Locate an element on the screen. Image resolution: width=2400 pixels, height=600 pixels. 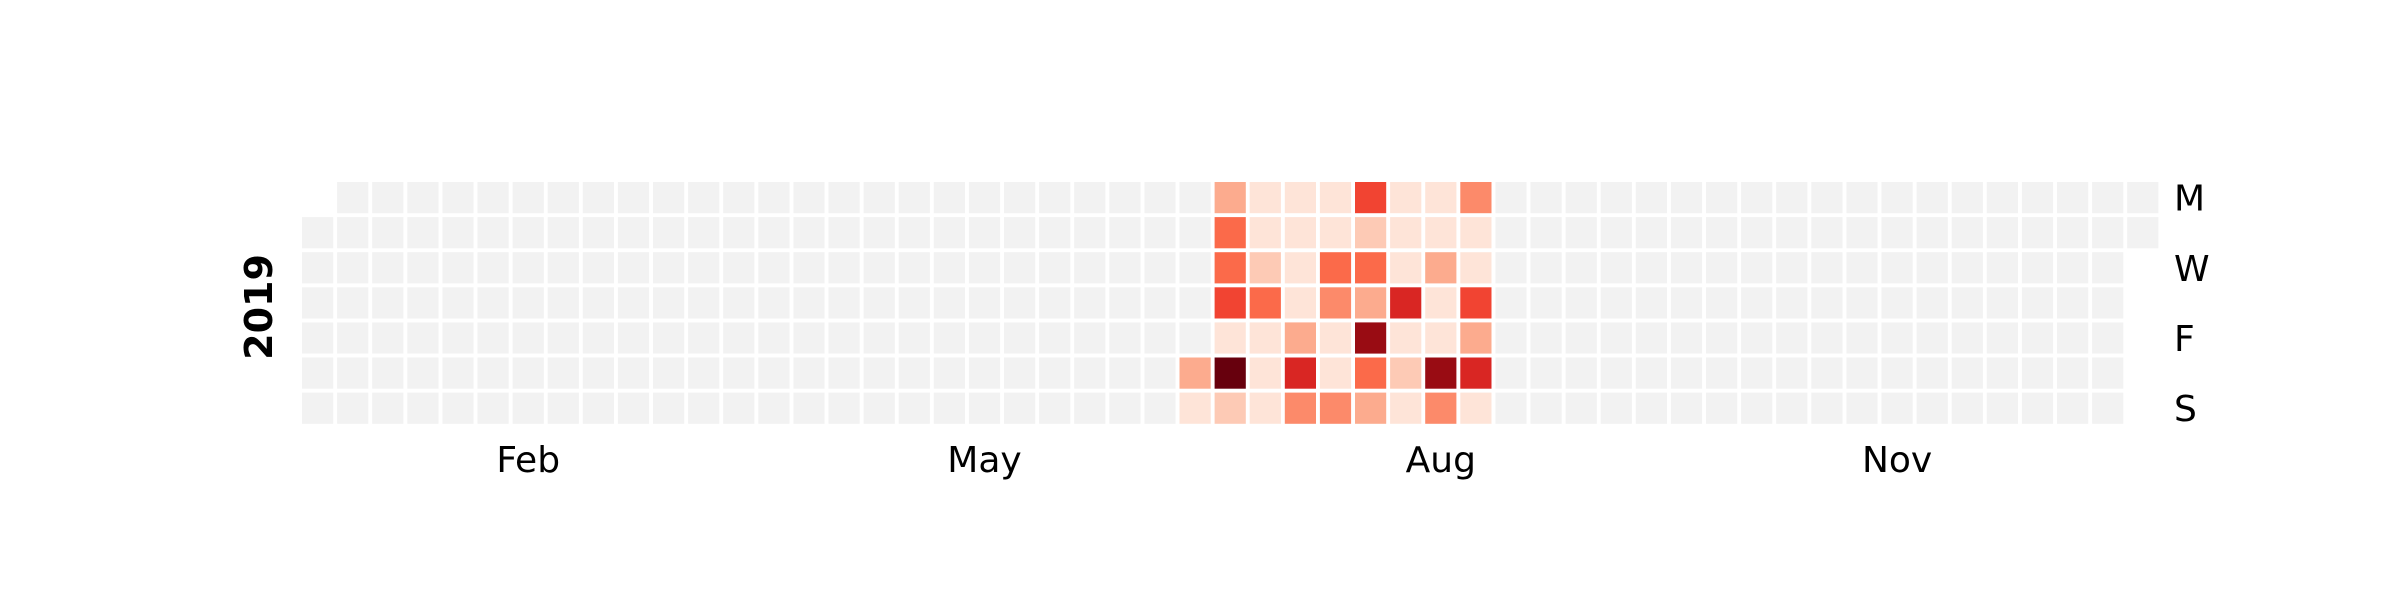
month-tick-aug: Aug is located at coordinates (1441, 460).